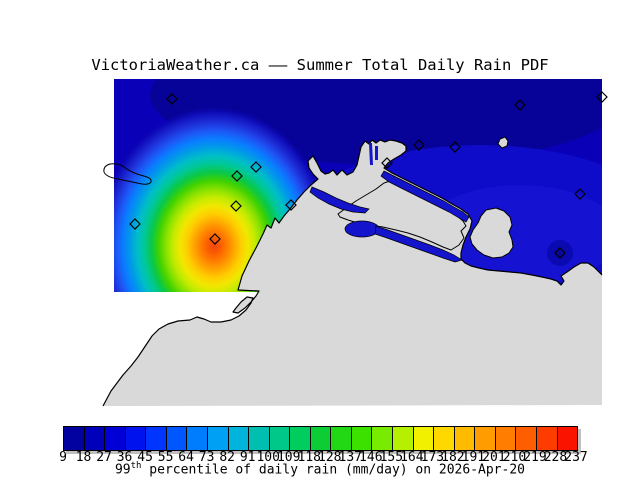 The image size is (640, 480). Describe the element at coordinates (309, 457) in the screenshot. I see `colorbar-tick-label: 118` at that location.